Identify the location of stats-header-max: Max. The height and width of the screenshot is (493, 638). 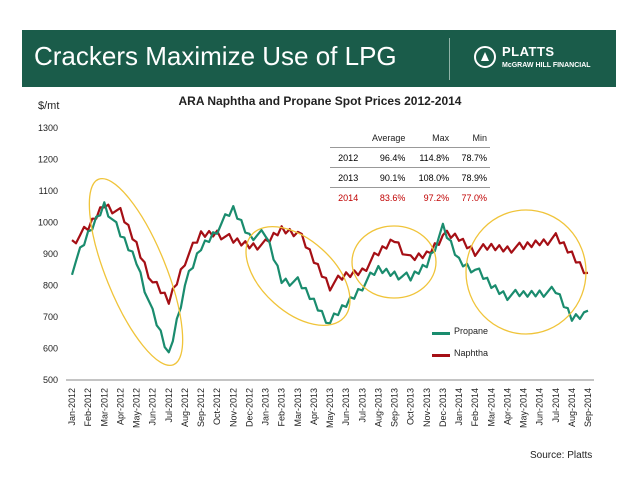
(441, 137).